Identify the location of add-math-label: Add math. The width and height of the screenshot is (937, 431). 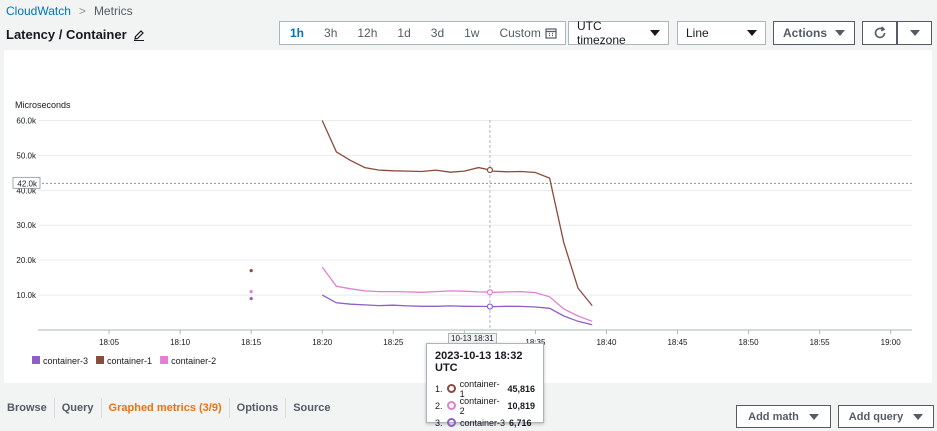
(773, 417).